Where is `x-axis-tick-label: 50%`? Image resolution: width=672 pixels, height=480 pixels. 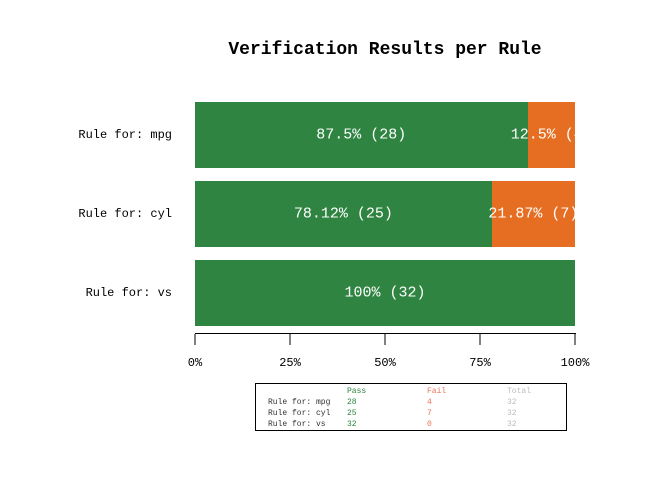
x-axis-tick-label: 50% is located at coordinates (385, 363).